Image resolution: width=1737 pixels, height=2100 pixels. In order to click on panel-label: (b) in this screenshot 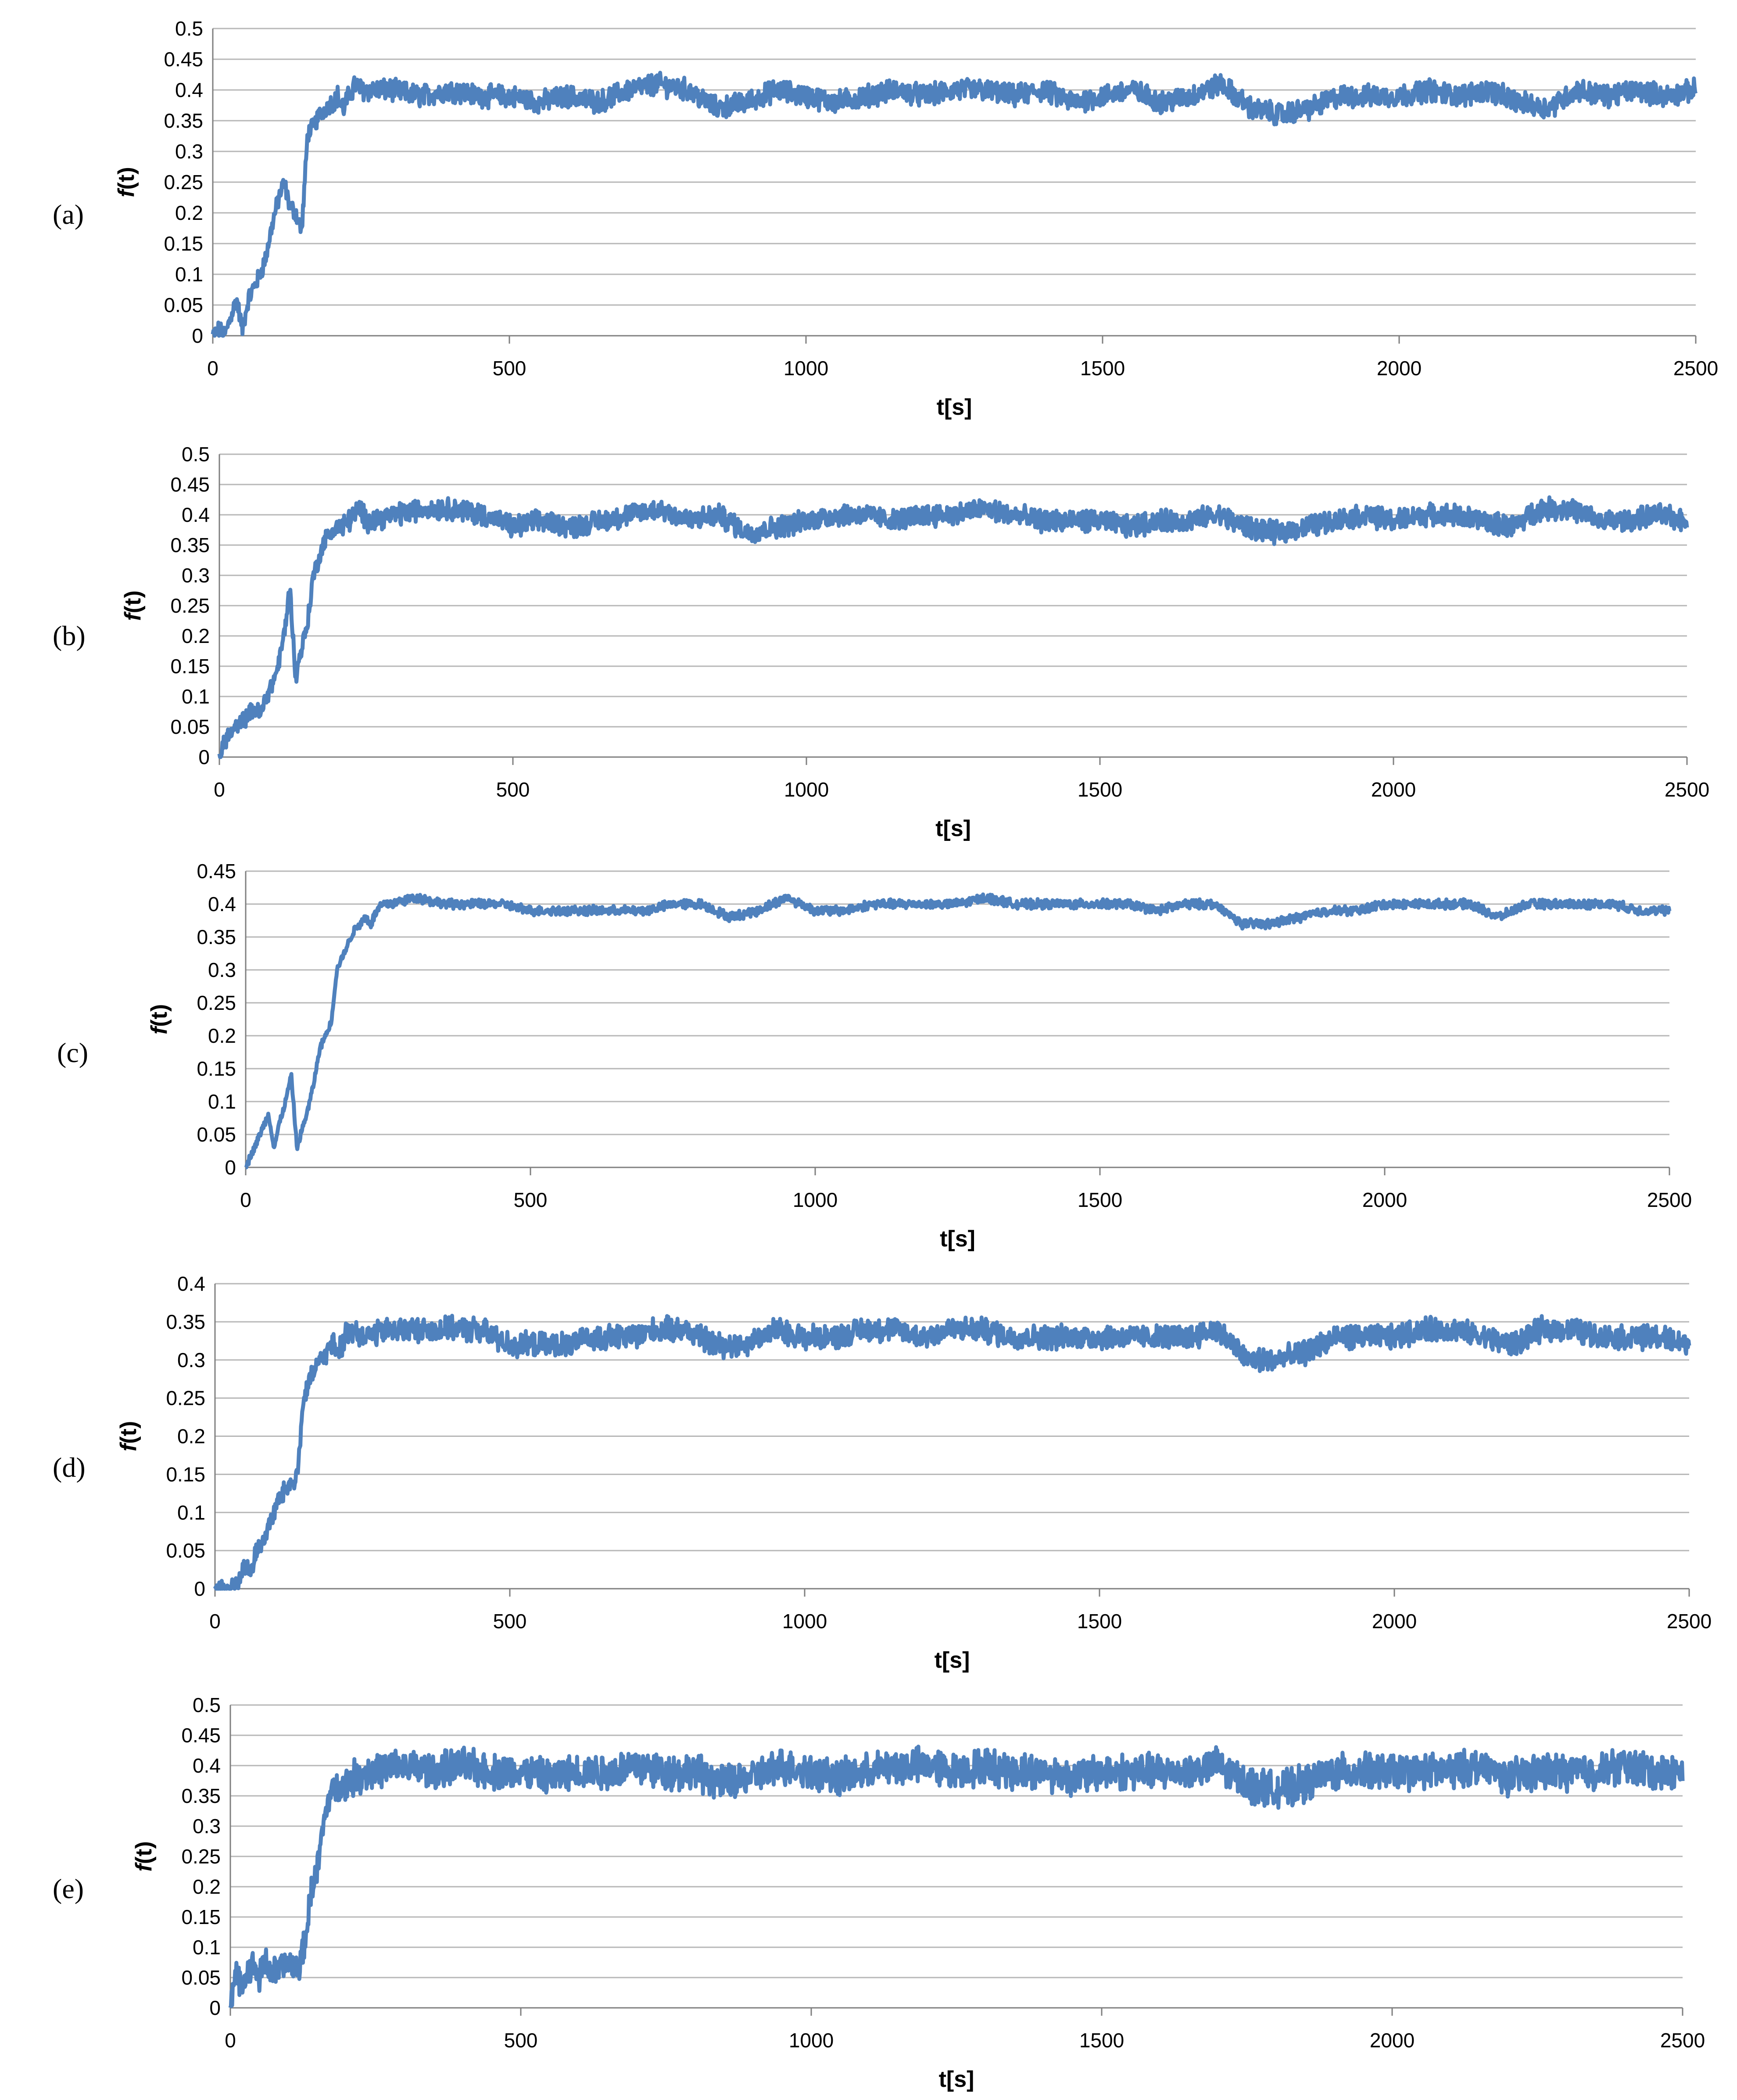, I will do `click(69, 635)`.